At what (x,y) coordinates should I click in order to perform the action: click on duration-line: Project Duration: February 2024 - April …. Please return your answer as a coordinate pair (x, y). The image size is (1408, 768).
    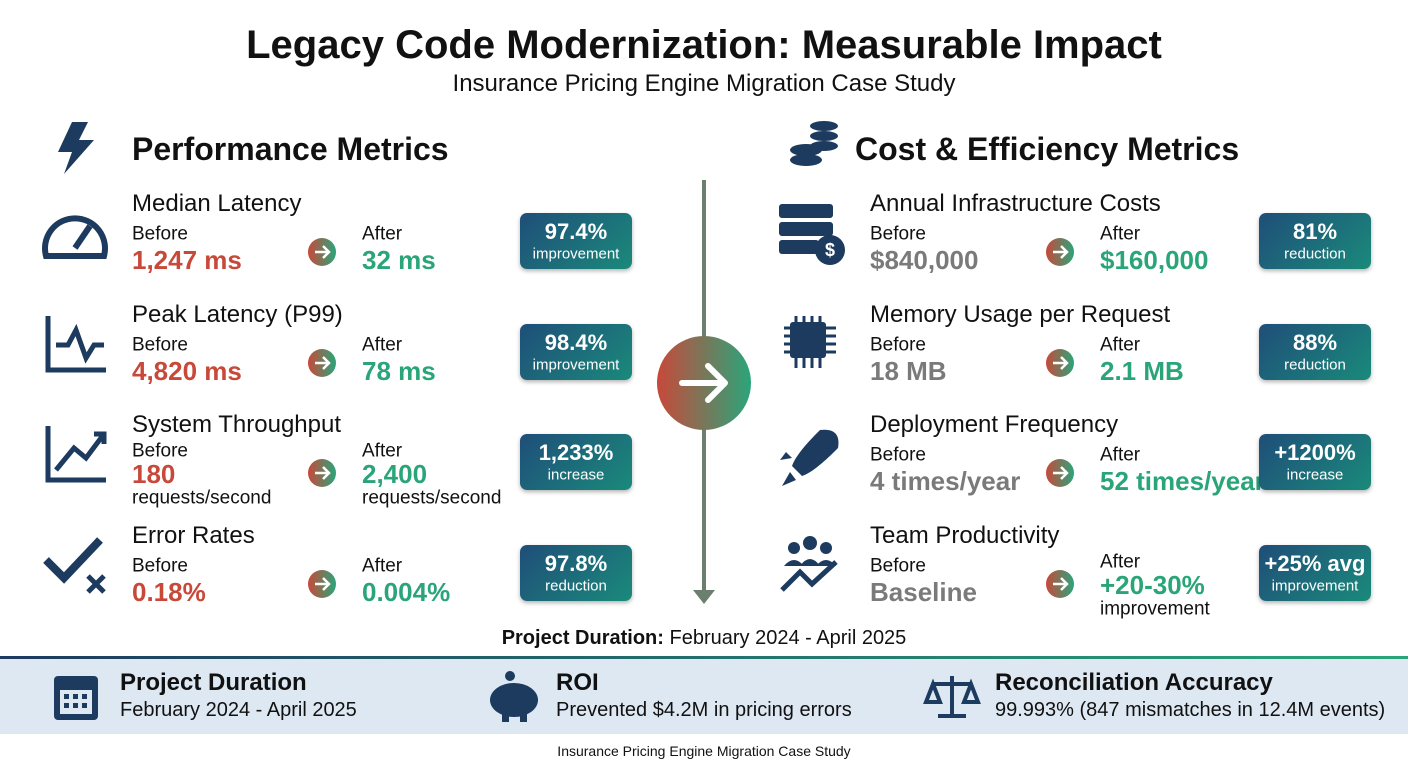
    Looking at the image, I should click on (704, 638).